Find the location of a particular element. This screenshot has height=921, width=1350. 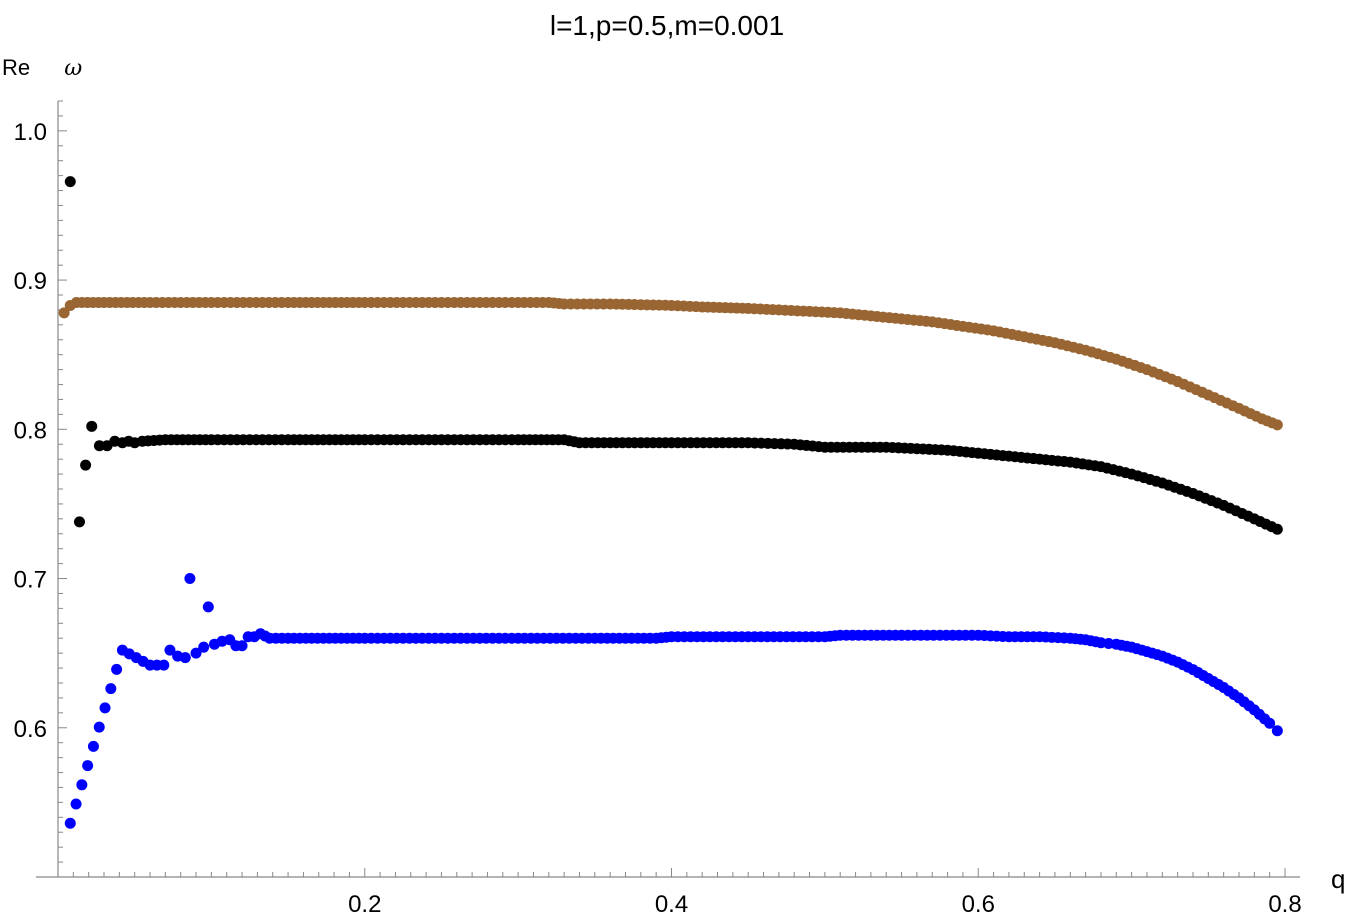

y-tick-label: 0.8 is located at coordinates (30, 430).